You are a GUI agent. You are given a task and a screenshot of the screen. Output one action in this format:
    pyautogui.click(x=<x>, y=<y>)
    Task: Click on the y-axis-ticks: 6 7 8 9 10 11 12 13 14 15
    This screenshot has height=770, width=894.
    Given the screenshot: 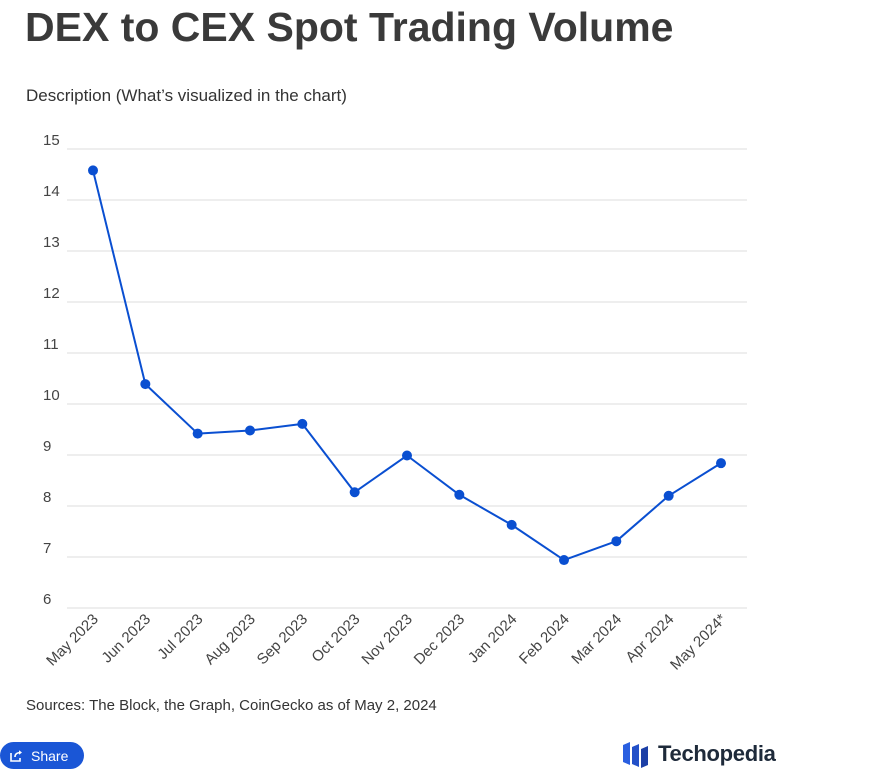 What is the action you would take?
    pyautogui.click(x=51, y=370)
    